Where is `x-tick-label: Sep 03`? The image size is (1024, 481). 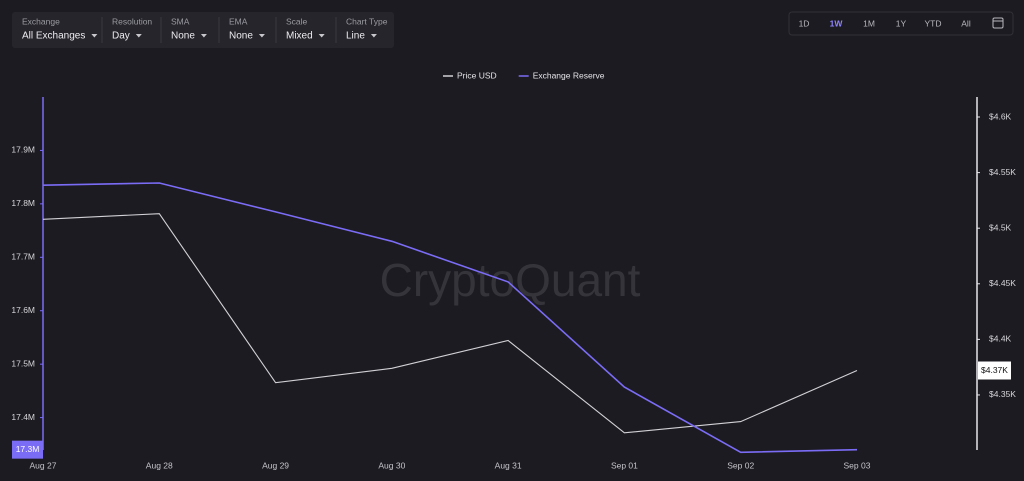 x-tick-label: Sep 03 is located at coordinates (857, 465).